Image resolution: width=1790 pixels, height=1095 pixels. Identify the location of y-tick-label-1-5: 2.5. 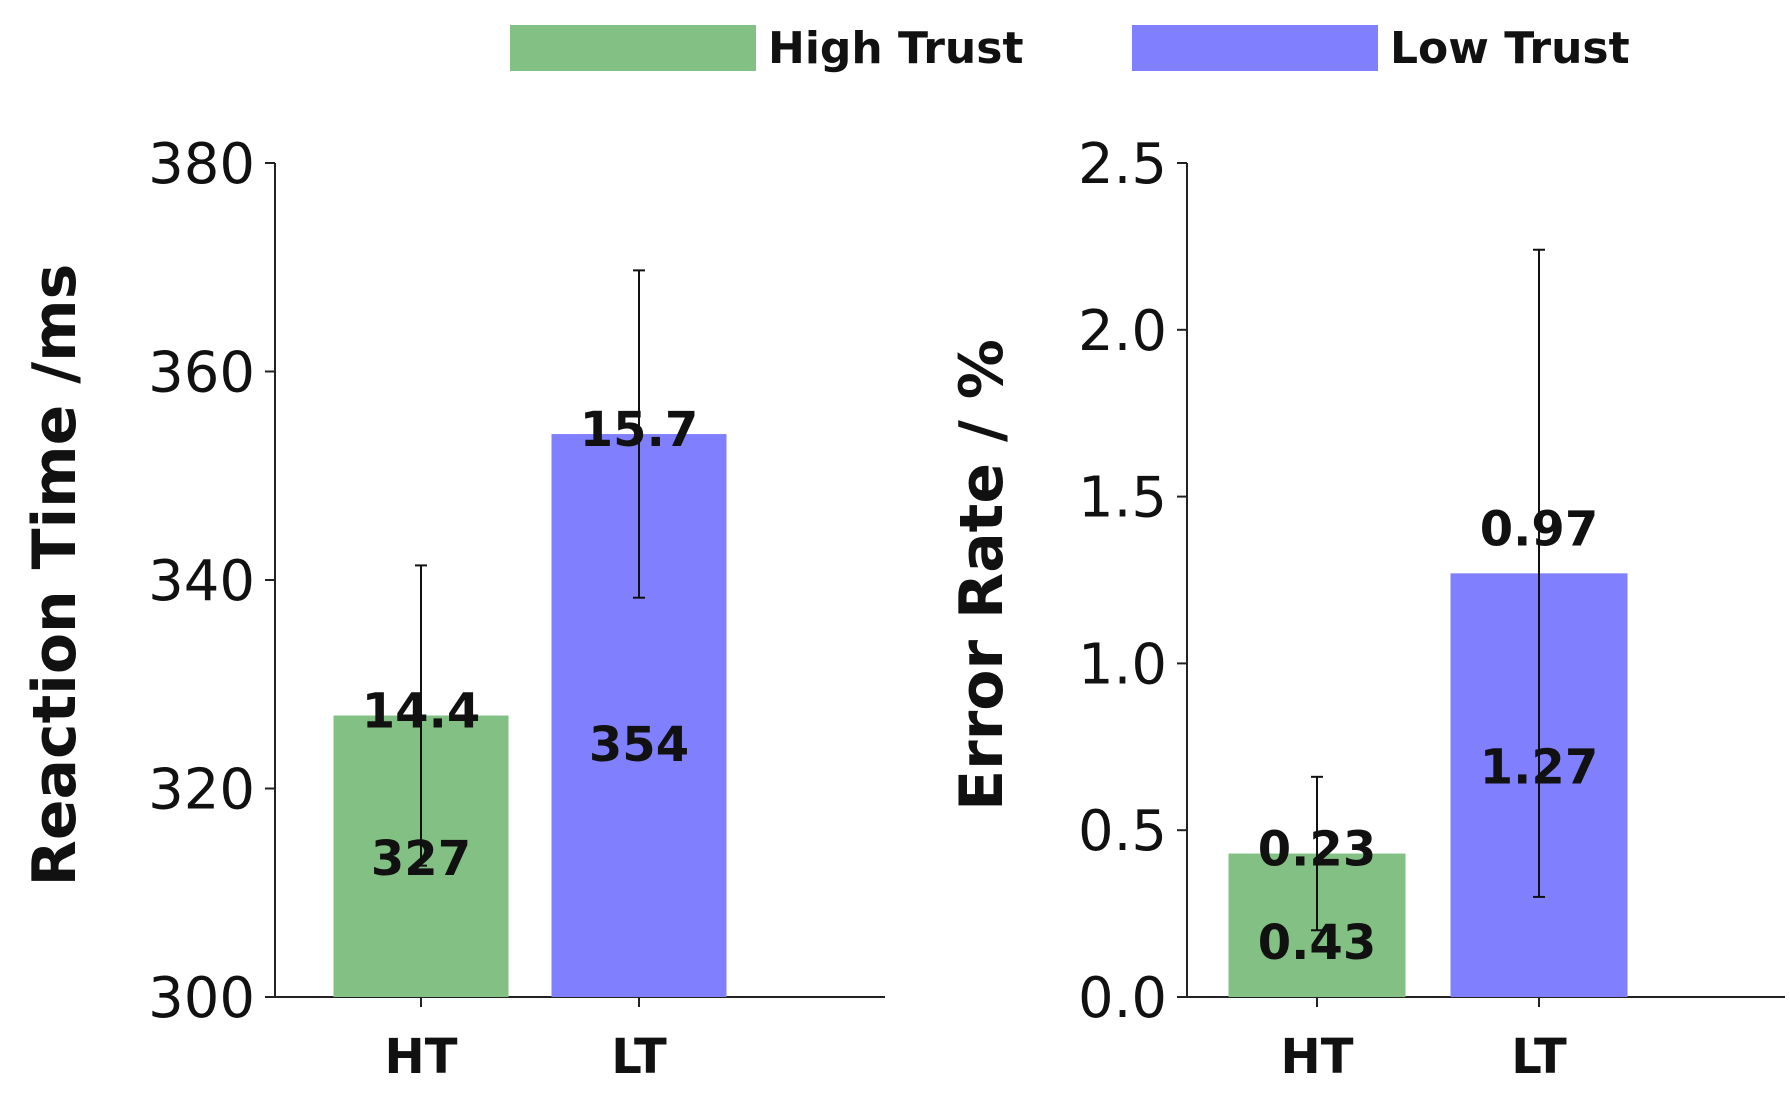
(1122, 164).